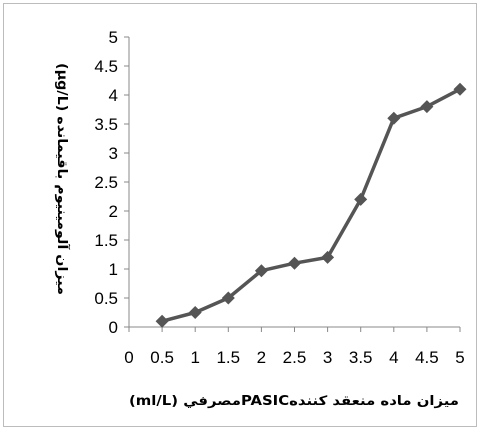  What do you see at coordinates (294, 401) in the screenshot?
I see `x-axis-title: میزان ماده منعقد کنندهPASICمصرفي (ml/L)` at bounding box center [294, 401].